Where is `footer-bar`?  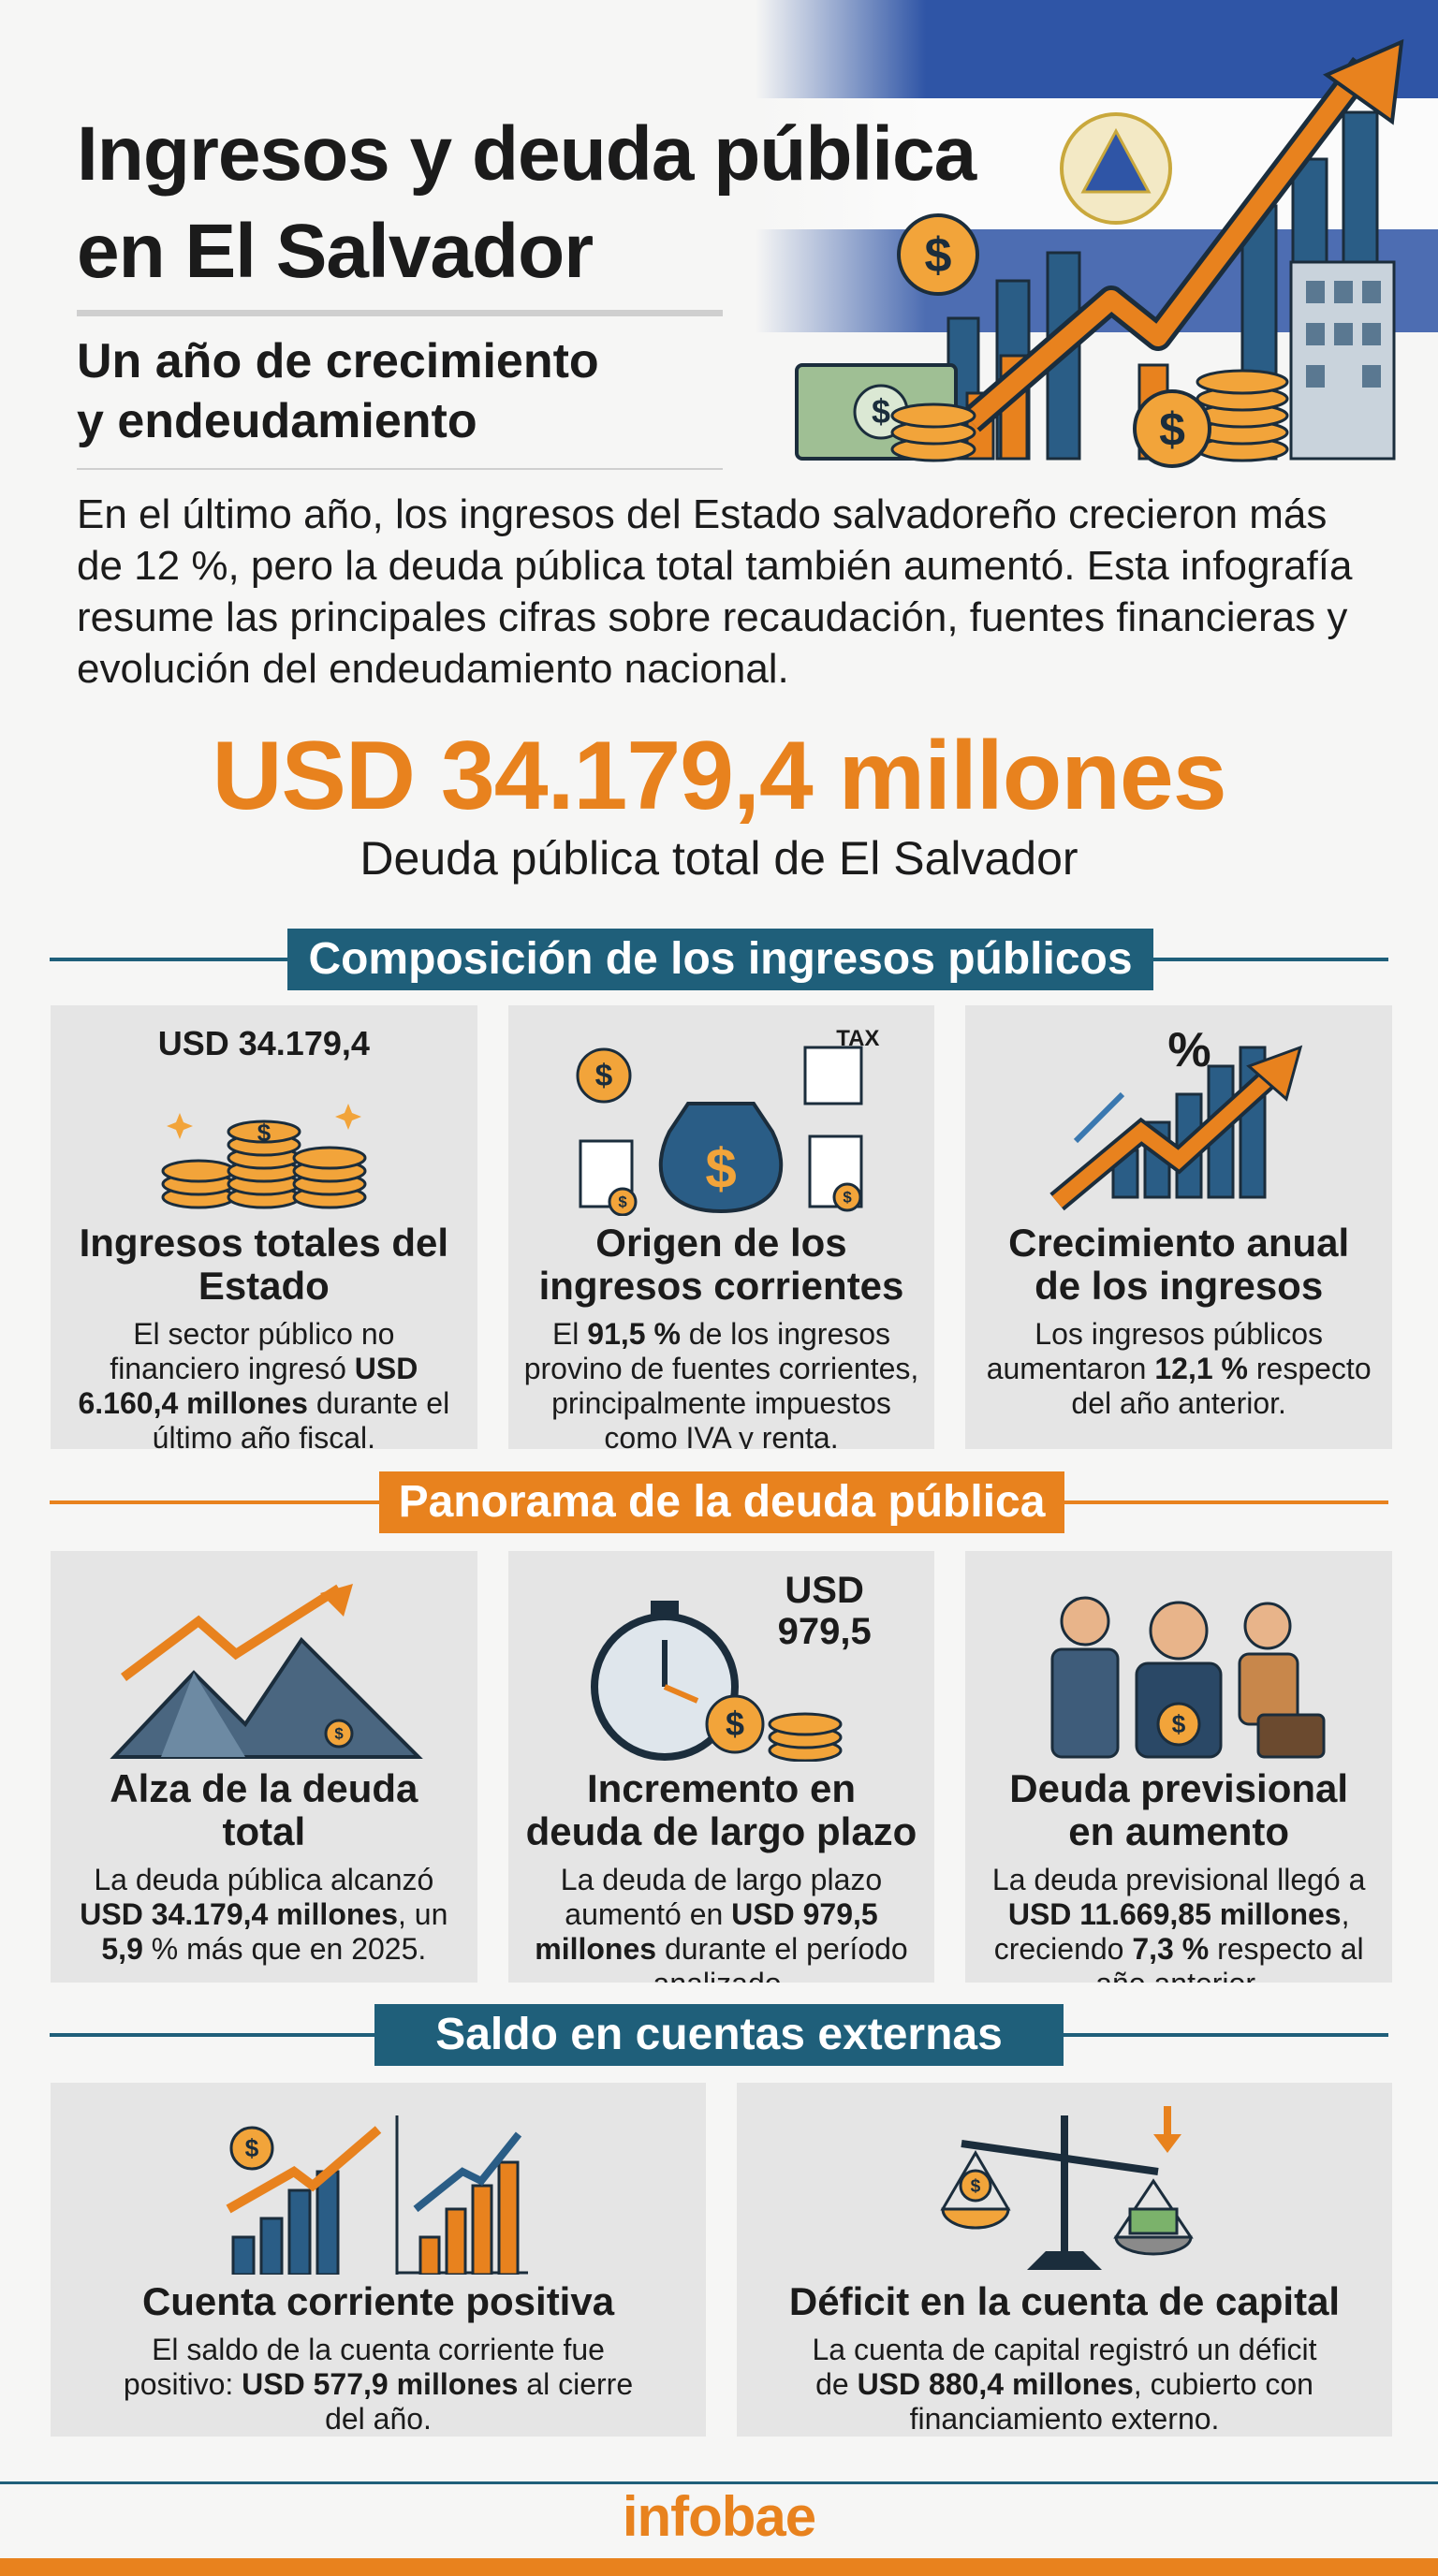 footer-bar is located at coordinates (719, 2567).